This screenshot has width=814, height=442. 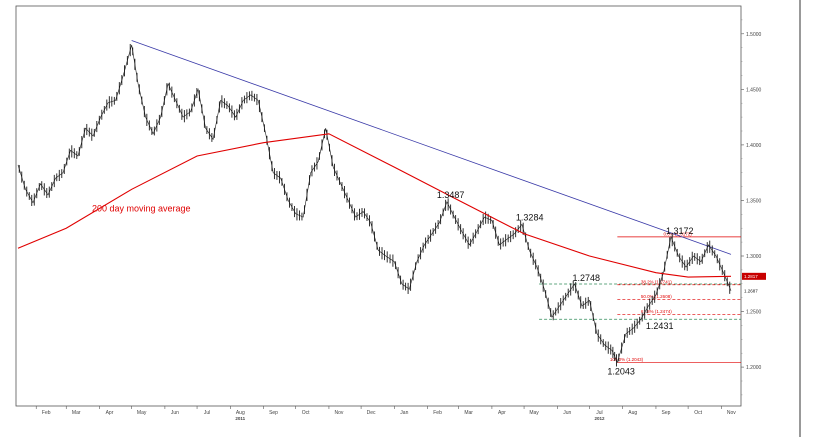 What do you see at coordinates (627, 359) in the screenshot?
I see `fib-level-label: 100.0% (1.2043)` at bounding box center [627, 359].